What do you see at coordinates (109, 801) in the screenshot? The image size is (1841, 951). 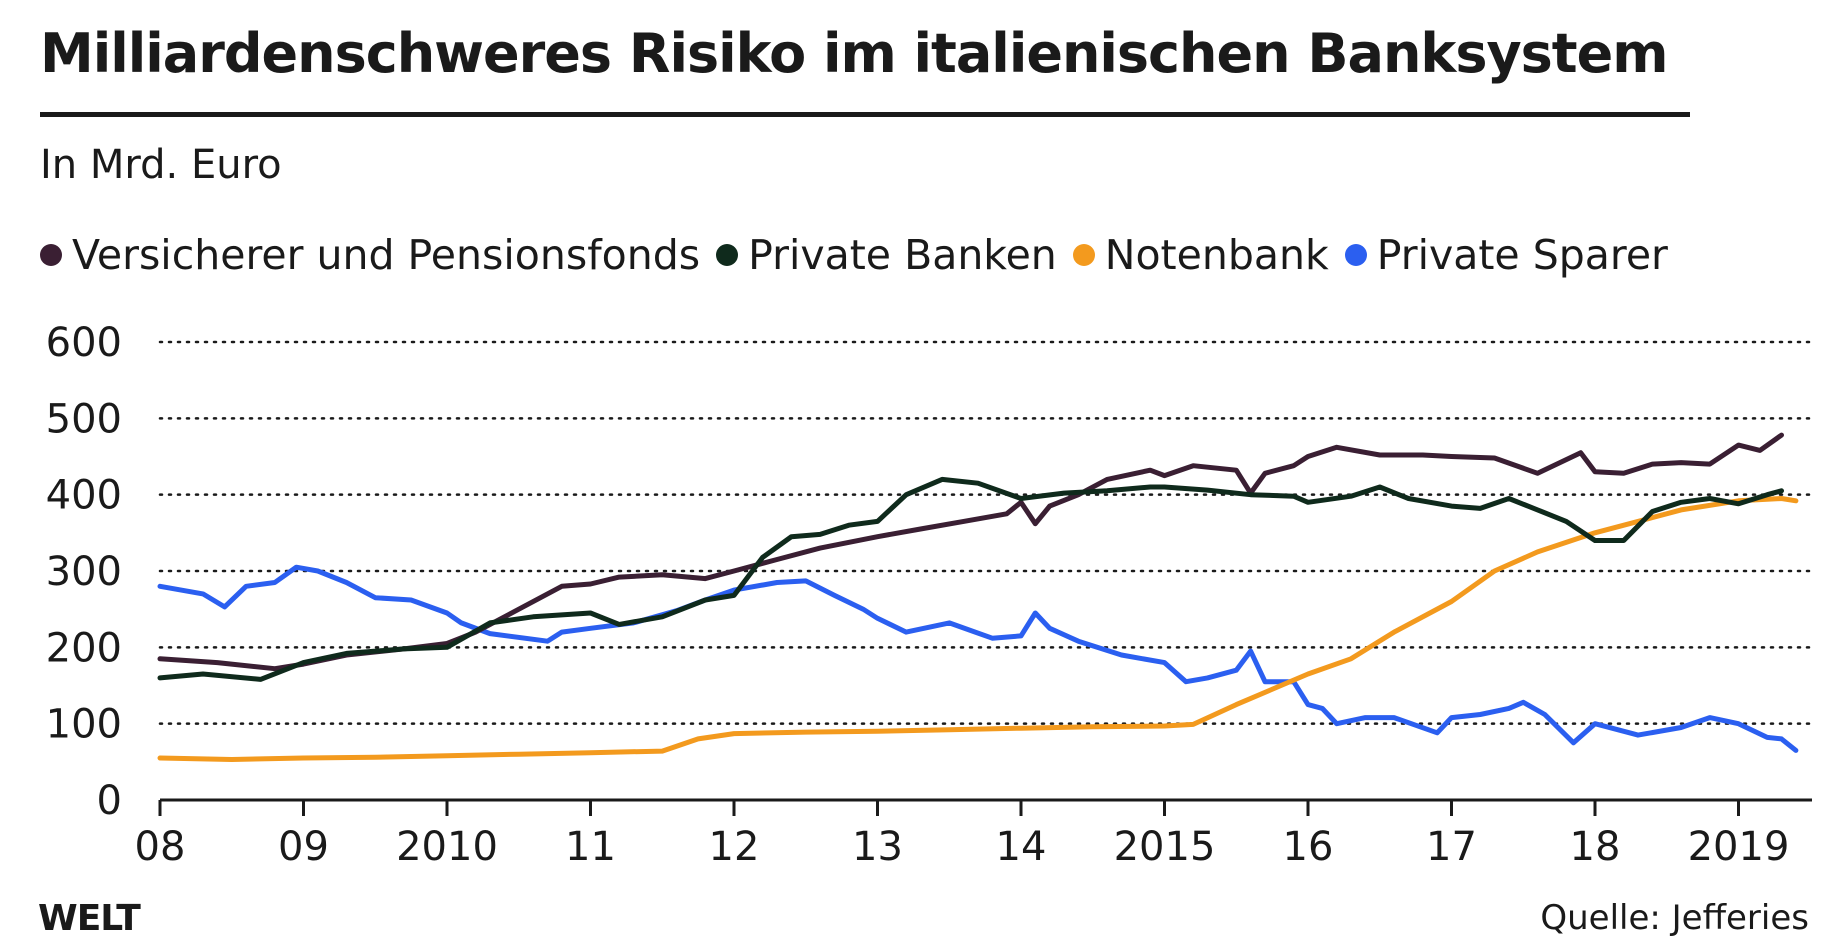 I see `y-tick-label-0: 0` at bounding box center [109, 801].